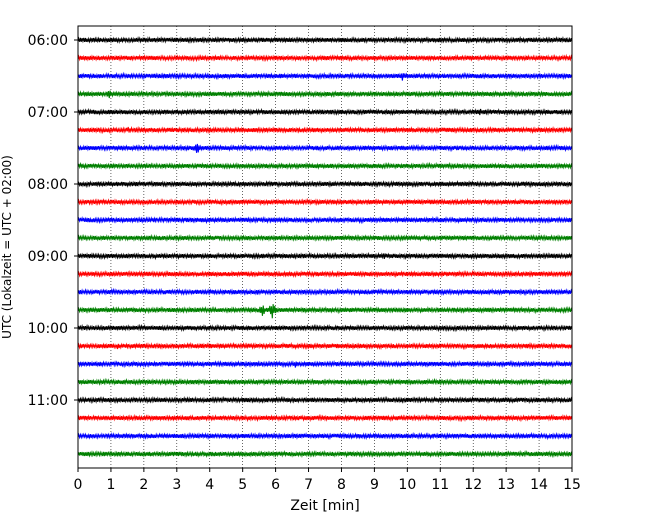 This screenshot has width=650, height=520. Describe the element at coordinates (572, 485) in the screenshot. I see `x-tick-label: 15` at that location.